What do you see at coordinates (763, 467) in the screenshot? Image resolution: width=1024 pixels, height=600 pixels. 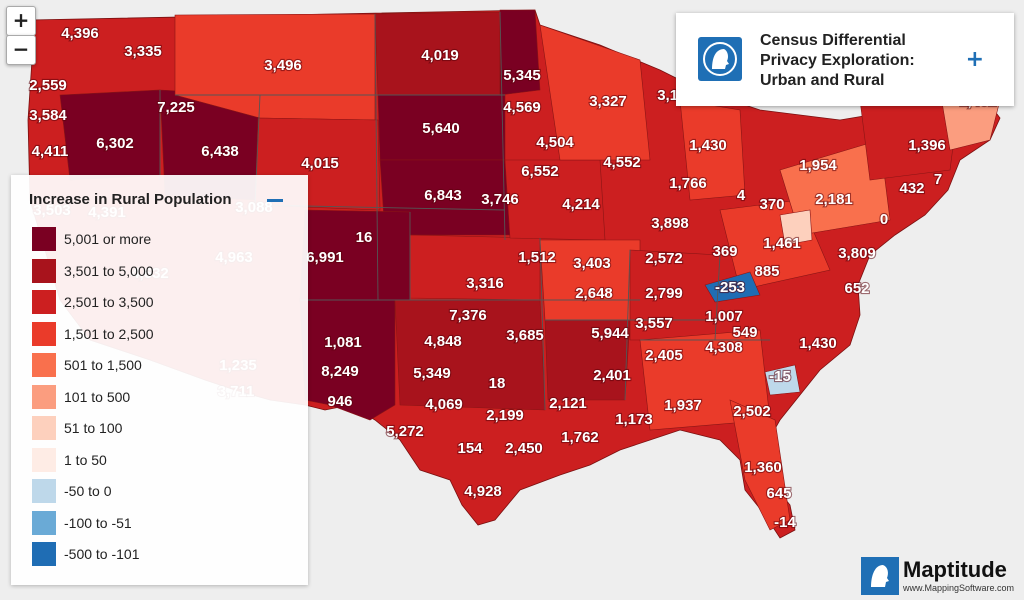 I see `map-value-label: 1,360` at bounding box center [763, 467].